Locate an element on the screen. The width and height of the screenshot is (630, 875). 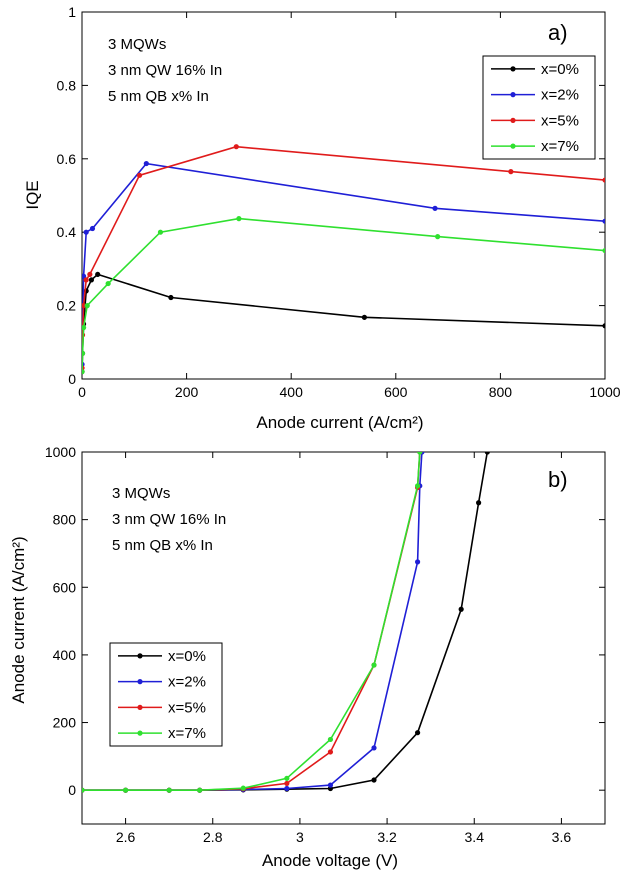
y-tick-label: 0.2 is located at coordinates (67, 306).